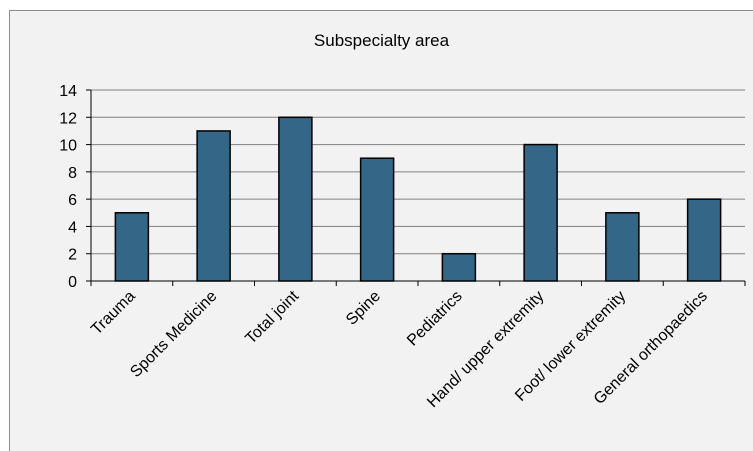 This screenshot has height=451, width=753. What do you see at coordinates (363, 308) in the screenshot?
I see `x-tick-label: Spine` at bounding box center [363, 308].